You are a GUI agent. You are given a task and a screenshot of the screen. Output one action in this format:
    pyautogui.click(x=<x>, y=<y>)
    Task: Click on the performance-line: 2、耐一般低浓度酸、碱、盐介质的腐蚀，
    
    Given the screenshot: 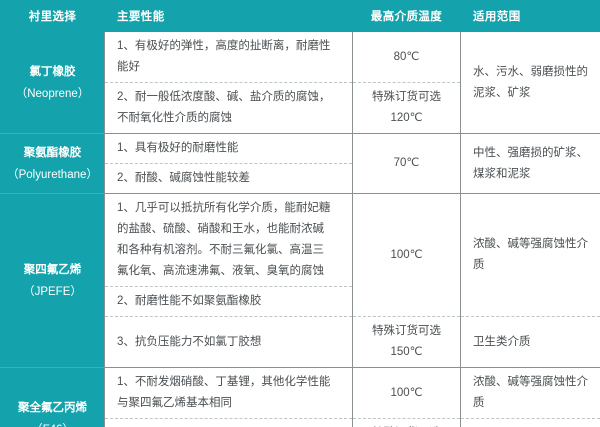 What is the action you would take?
    pyautogui.click(x=224, y=97)
    